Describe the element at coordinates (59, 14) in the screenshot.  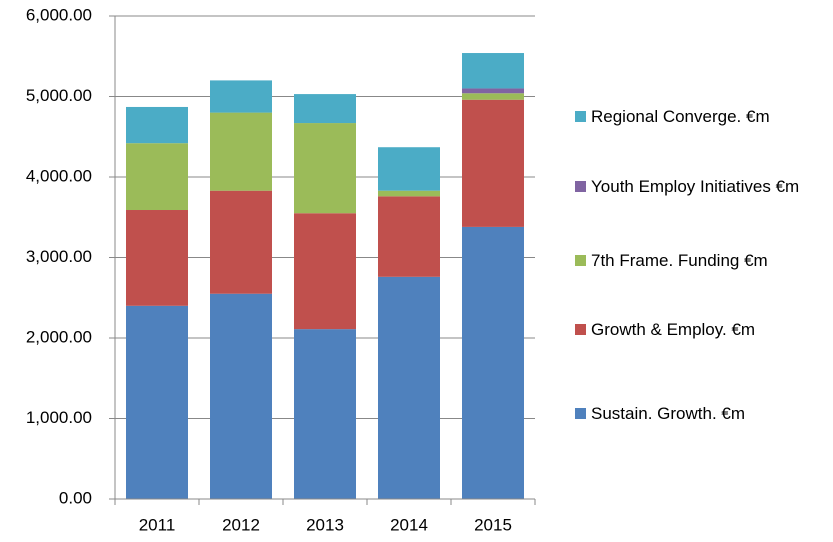
I see `y-tick-label: 6,000.00` at that location.